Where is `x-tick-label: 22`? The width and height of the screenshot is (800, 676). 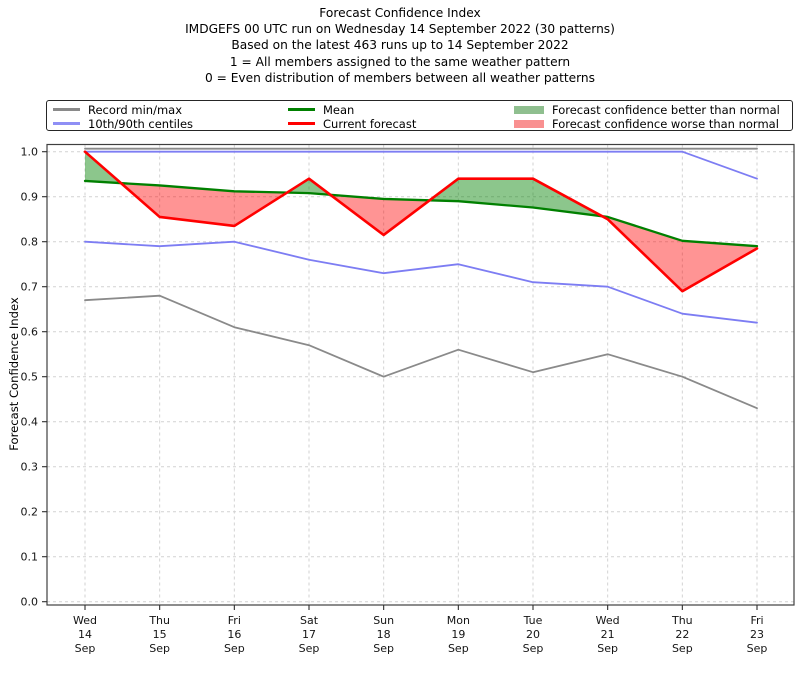
x-tick-label: 22 is located at coordinates (682, 634).